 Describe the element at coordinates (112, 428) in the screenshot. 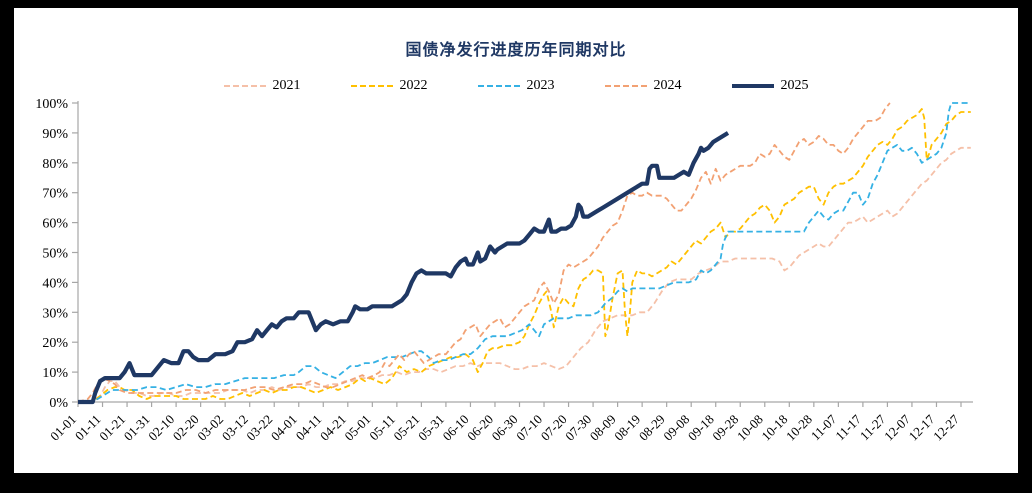

I see `x-axis-tick-label: 01-21` at that location.